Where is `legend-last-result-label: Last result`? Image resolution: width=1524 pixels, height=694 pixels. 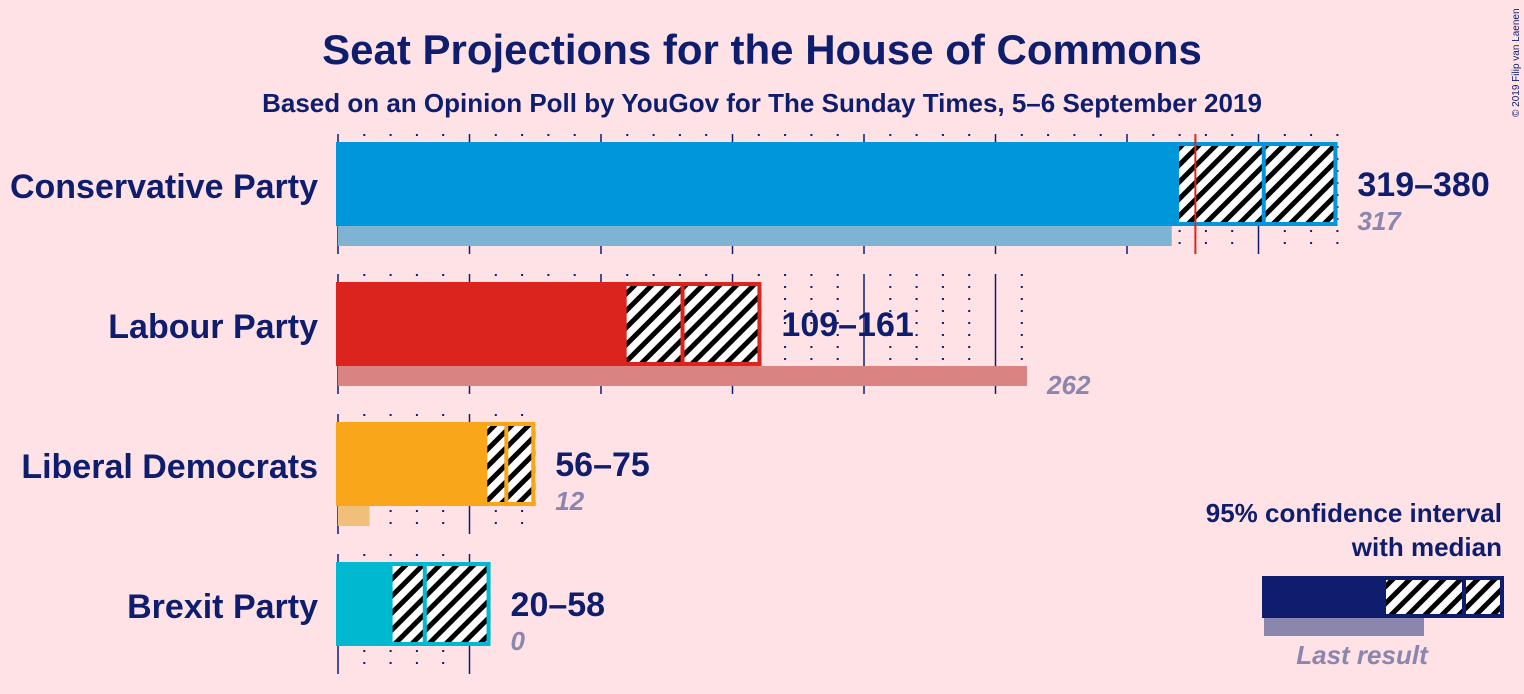 legend-last-result-label: Last result is located at coordinates (1362, 655).